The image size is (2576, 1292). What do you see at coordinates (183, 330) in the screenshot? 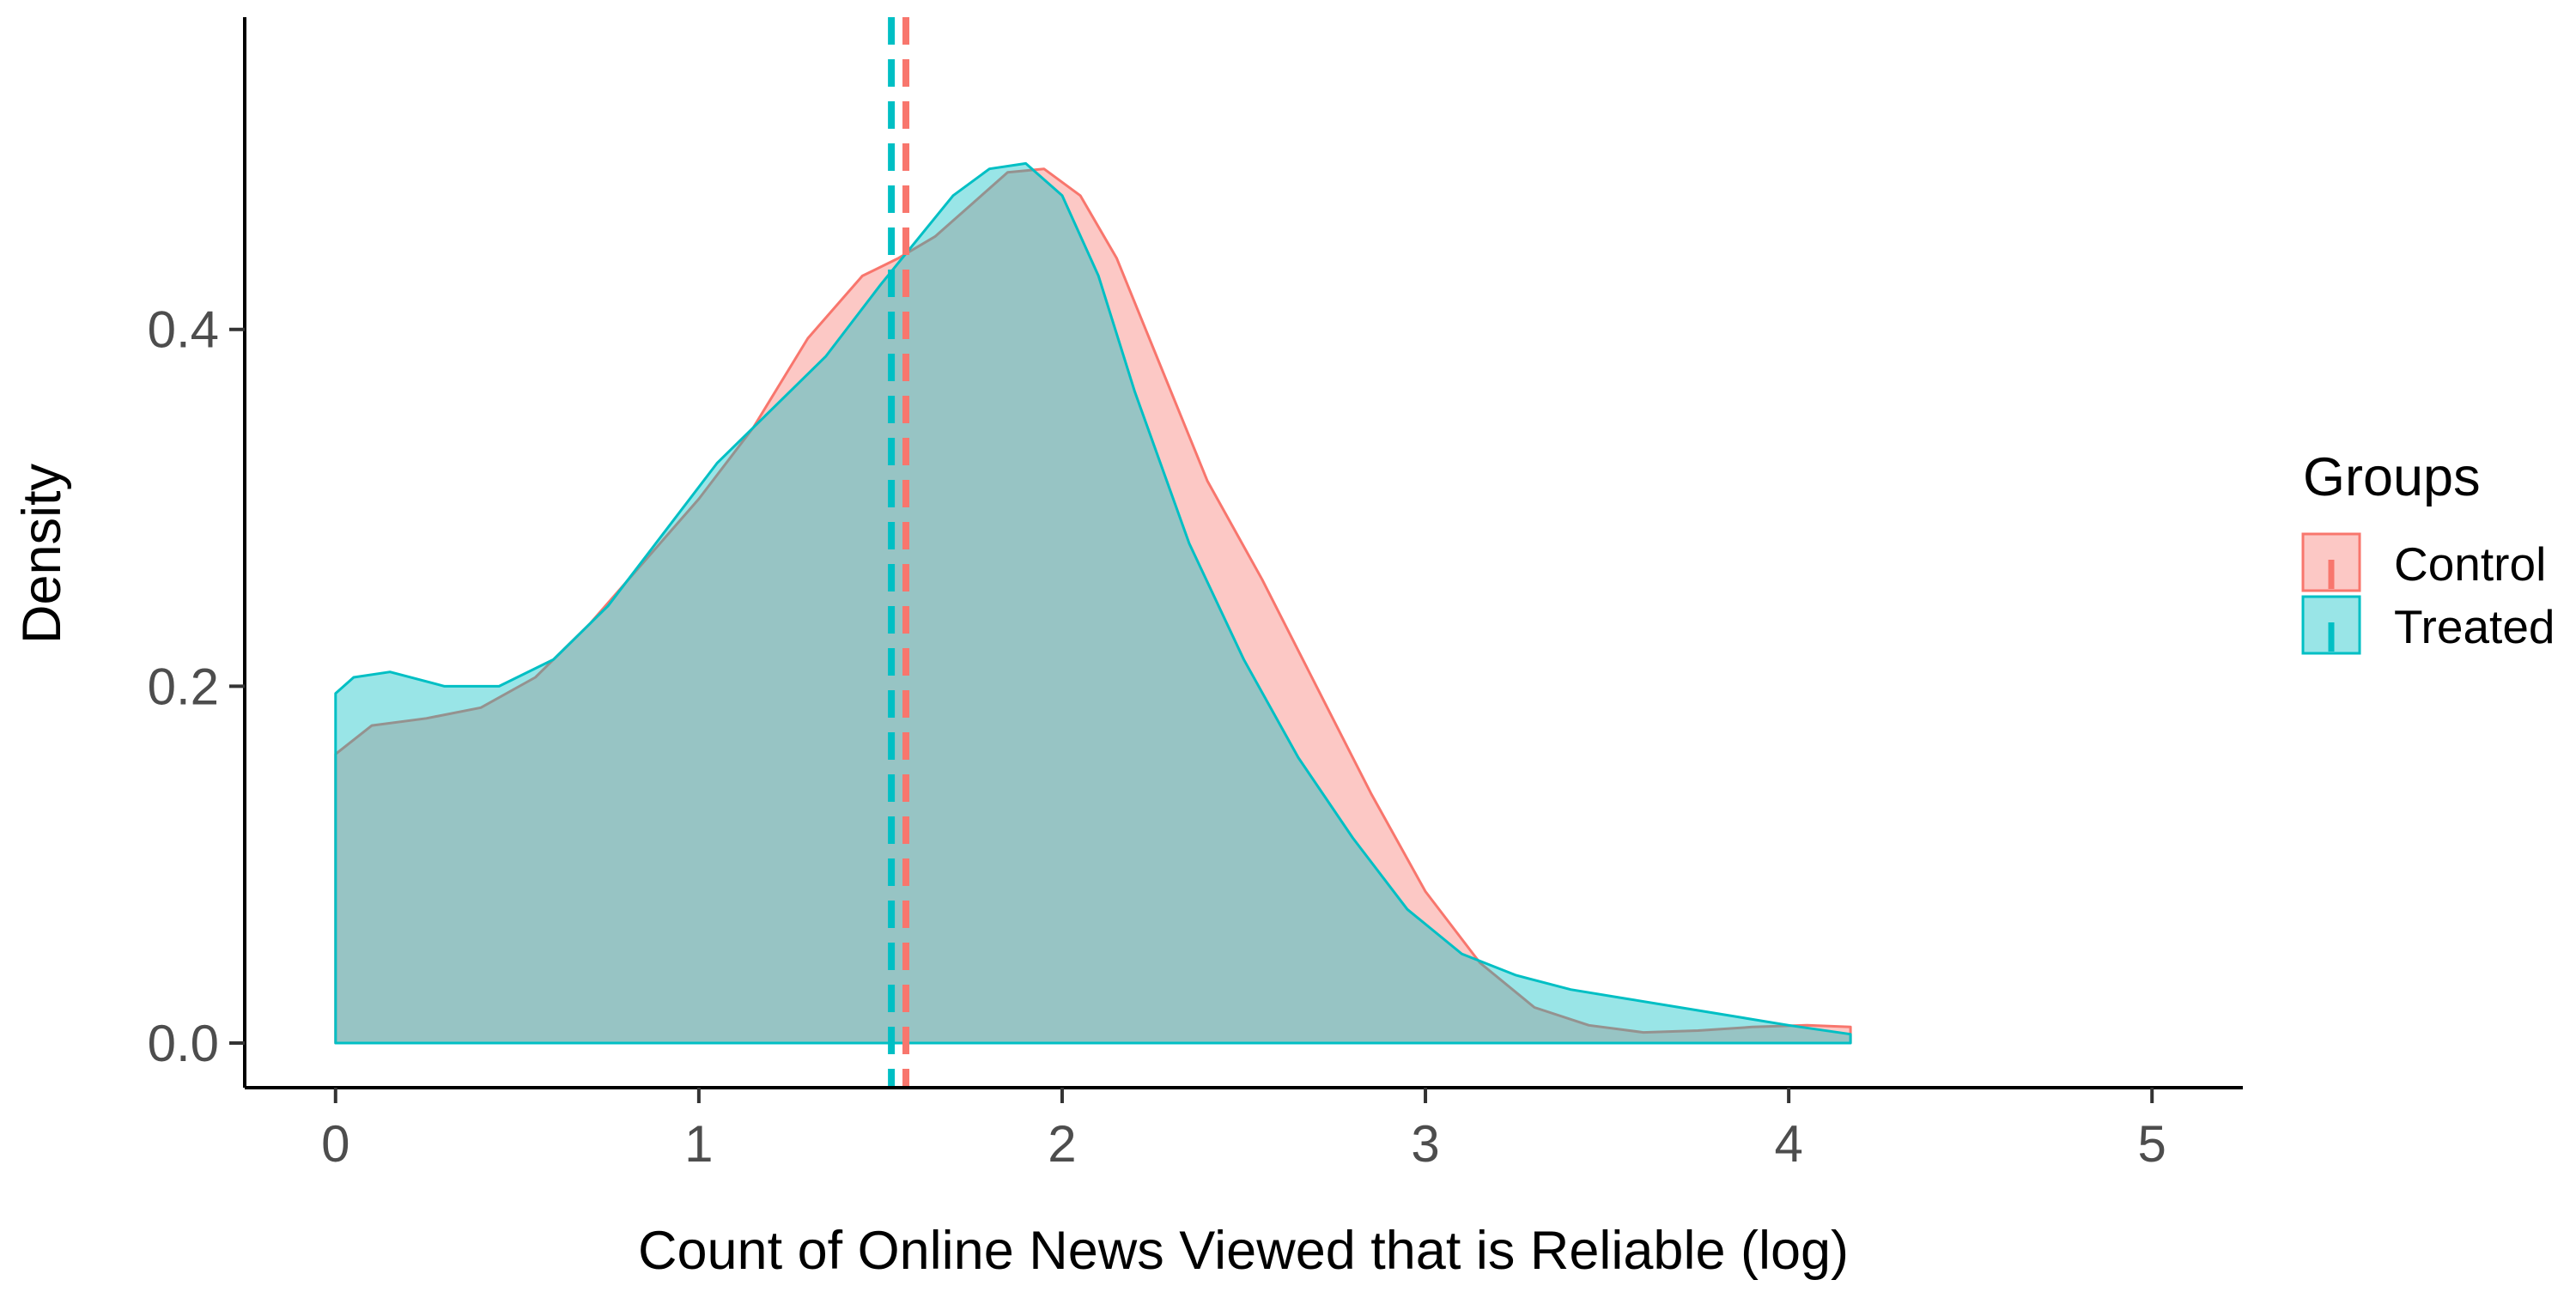
I see `y-tick-label: 0.4` at bounding box center [183, 330].